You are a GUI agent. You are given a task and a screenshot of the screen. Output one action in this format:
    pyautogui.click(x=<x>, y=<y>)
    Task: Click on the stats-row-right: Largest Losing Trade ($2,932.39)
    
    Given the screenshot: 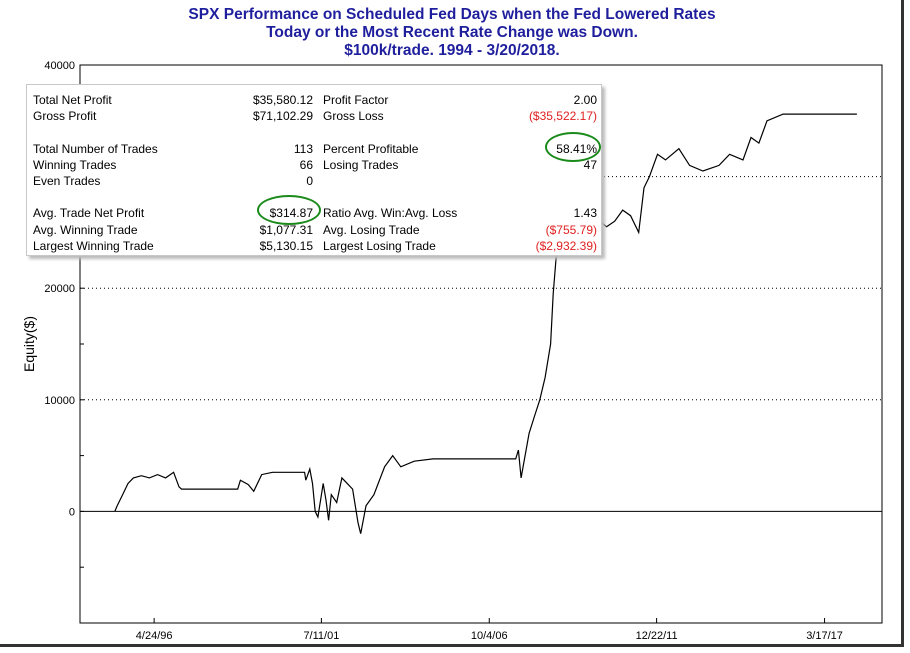 What is the action you would take?
    pyautogui.click(x=314, y=247)
    